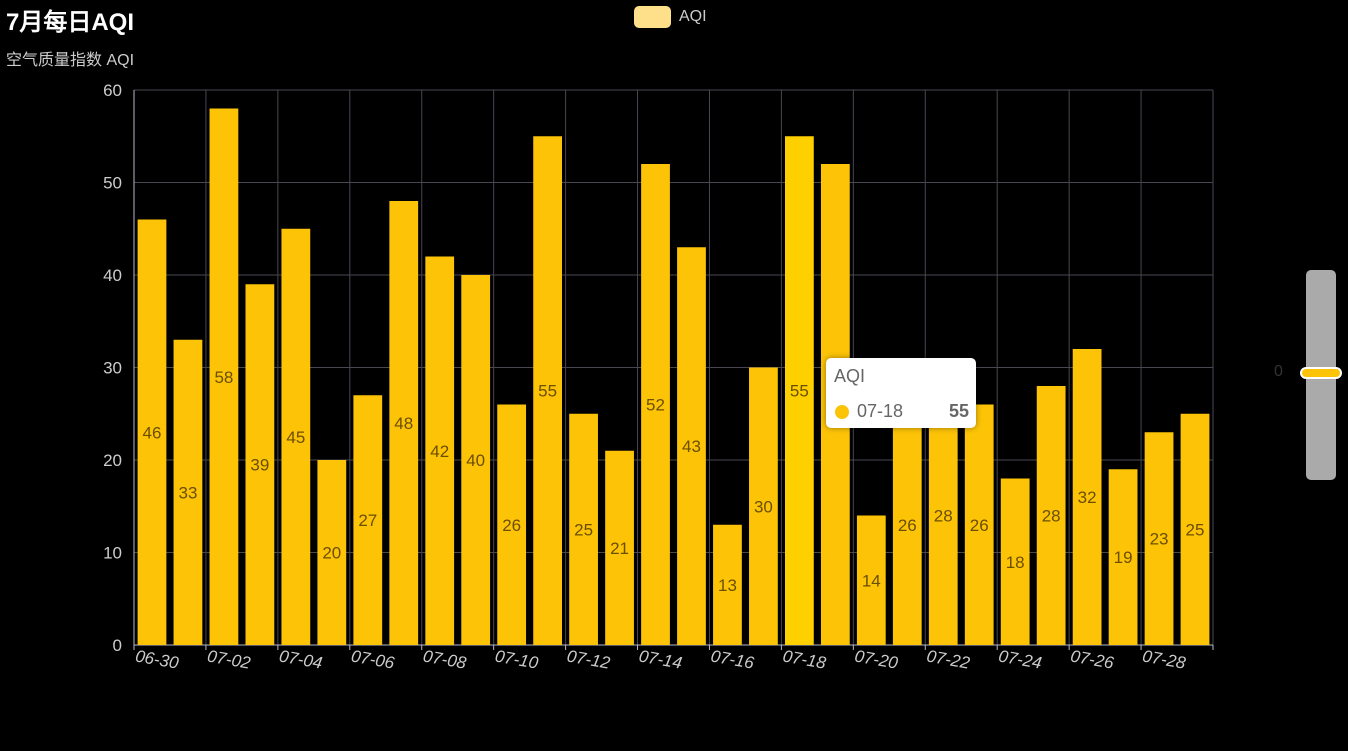 This screenshot has width=1348, height=751. I want to click on x-tick-label: 07-18, so click(804, 659).